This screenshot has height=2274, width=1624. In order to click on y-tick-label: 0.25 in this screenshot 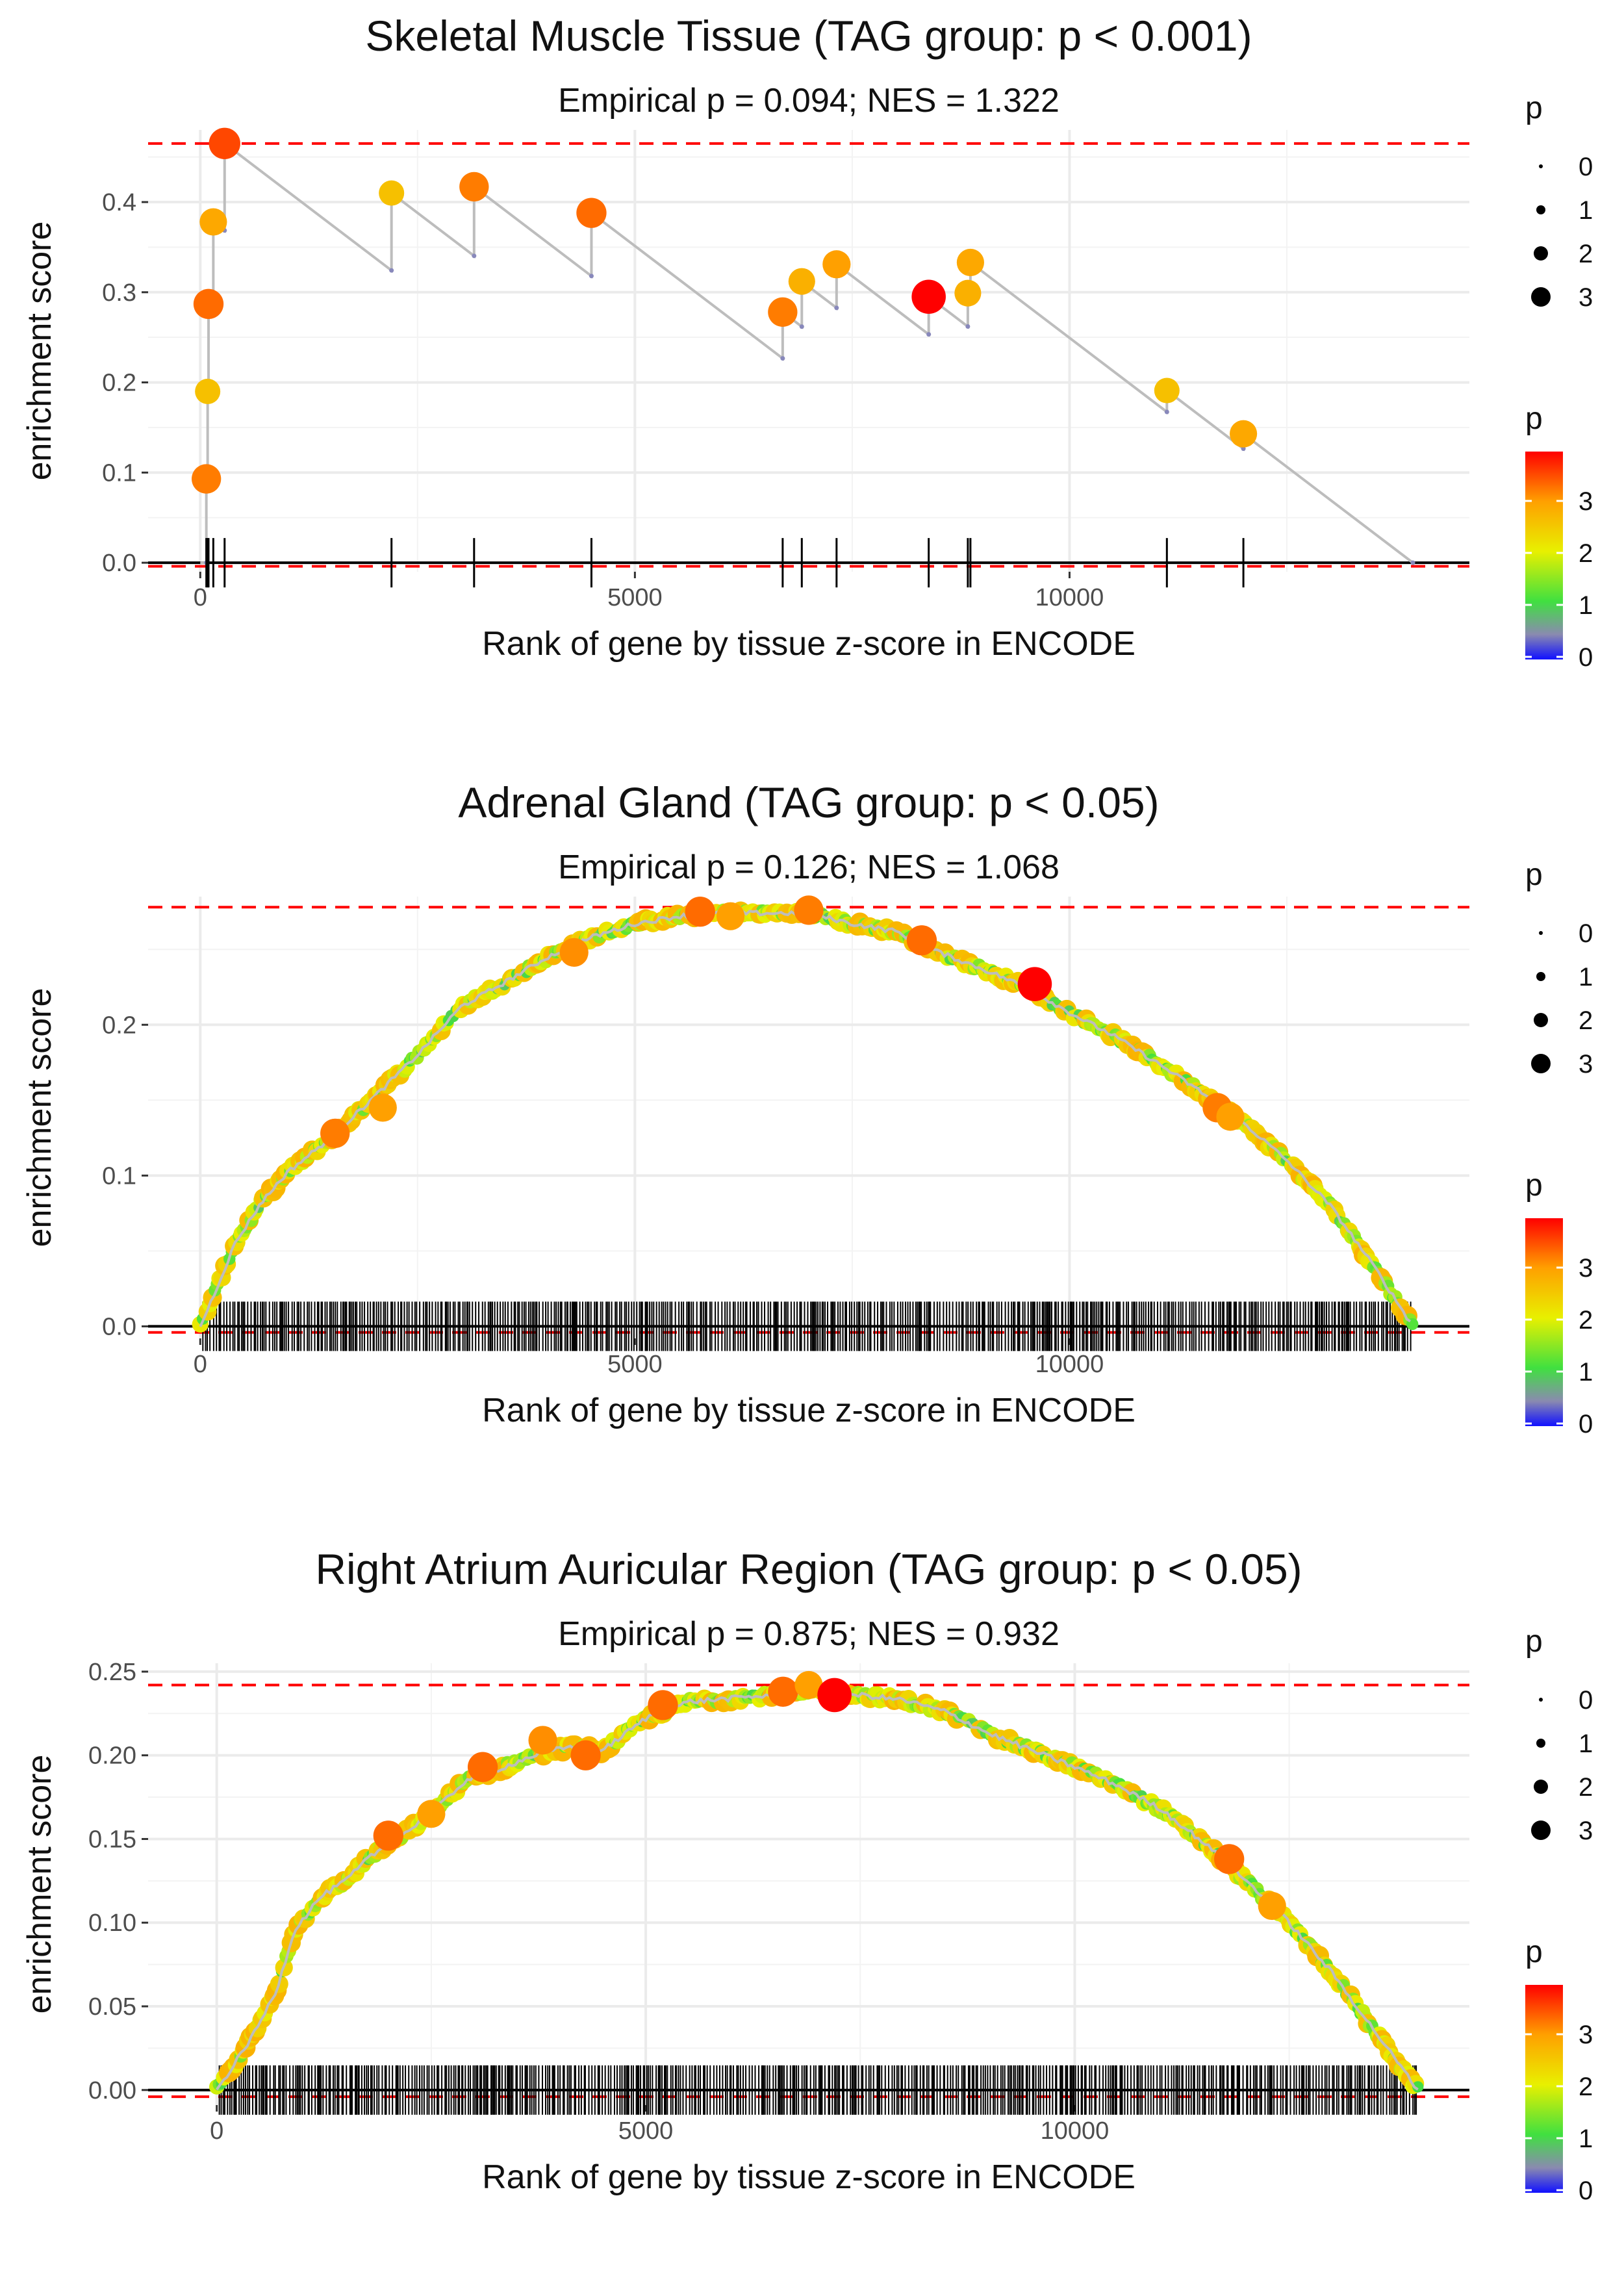, I will do `click(112, 1672)`.